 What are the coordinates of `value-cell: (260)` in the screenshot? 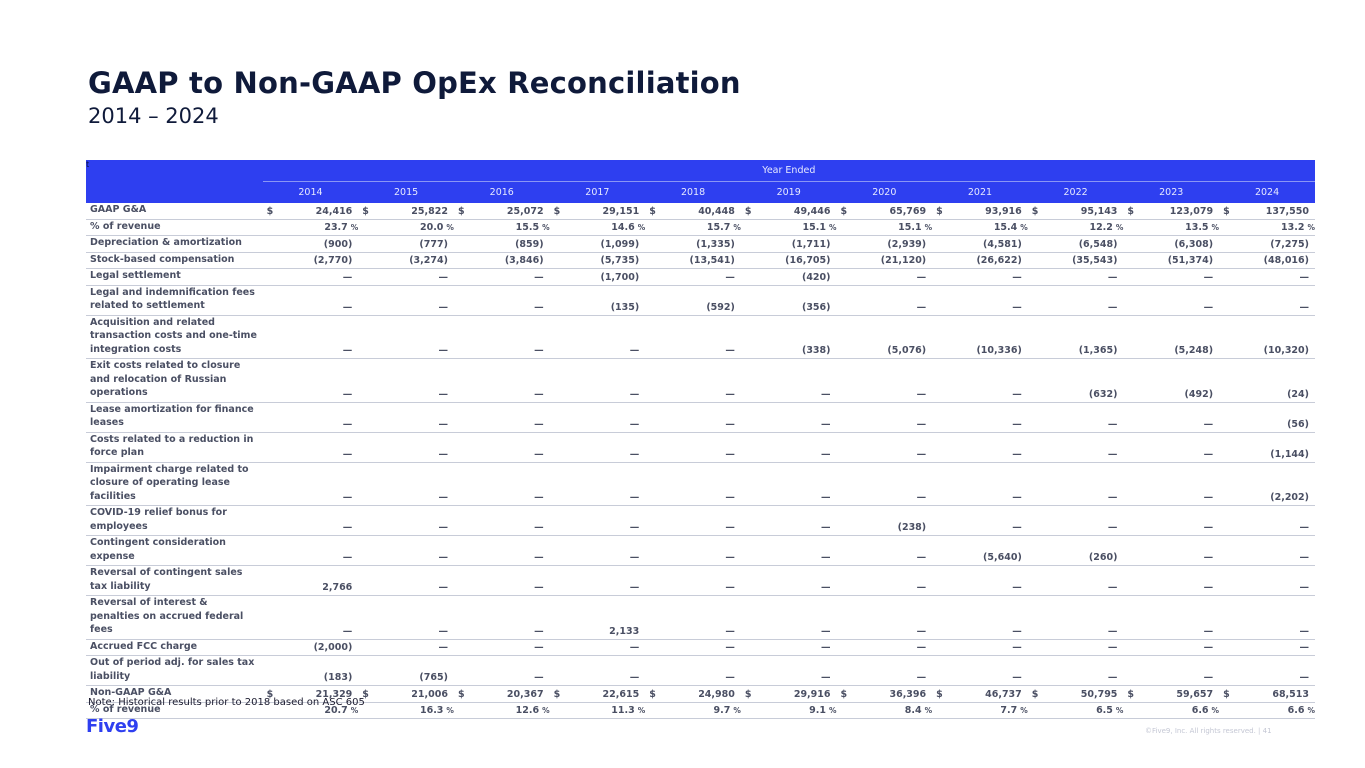 It's located at (1081, 550).